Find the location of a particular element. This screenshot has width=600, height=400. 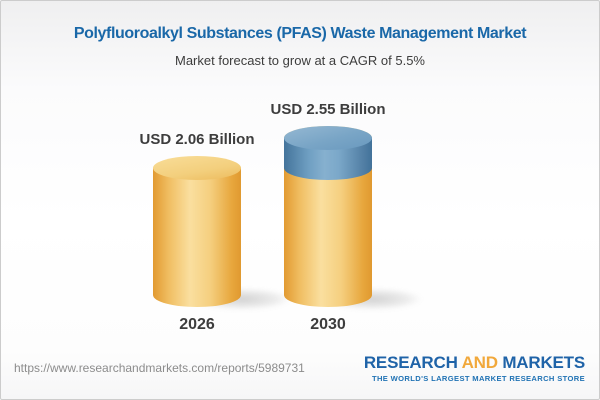

cylinder-body is located at coordinates (197, 237).